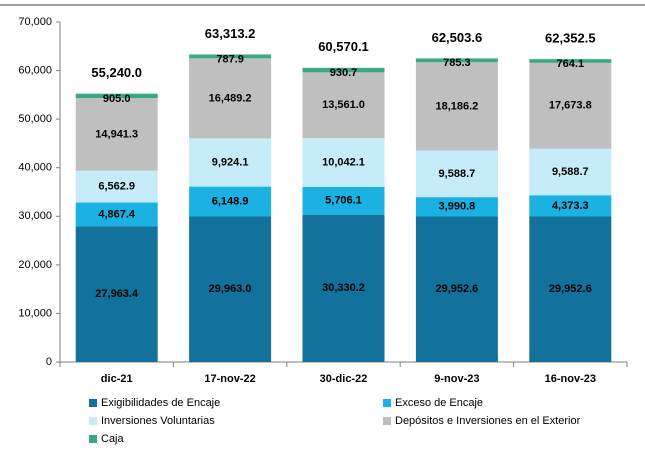 This screenshot has height=460, width=645. I want to click on total-label: 60,570.1, so click(343, 46).